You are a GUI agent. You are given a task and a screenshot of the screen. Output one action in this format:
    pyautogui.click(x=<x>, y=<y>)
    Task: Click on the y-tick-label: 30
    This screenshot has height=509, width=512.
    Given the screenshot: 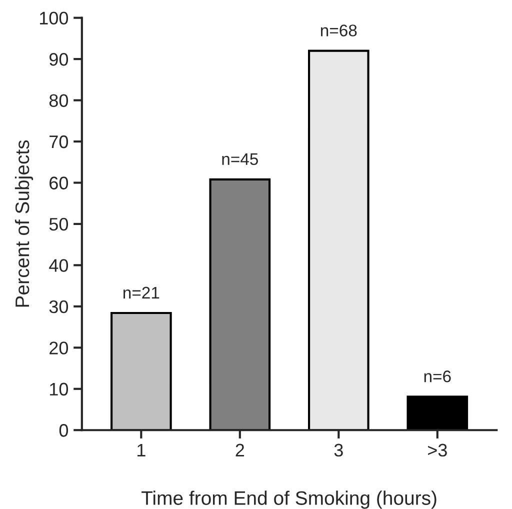 What is the action you would take?
    pyautogui.click(x=58, y=307)
    